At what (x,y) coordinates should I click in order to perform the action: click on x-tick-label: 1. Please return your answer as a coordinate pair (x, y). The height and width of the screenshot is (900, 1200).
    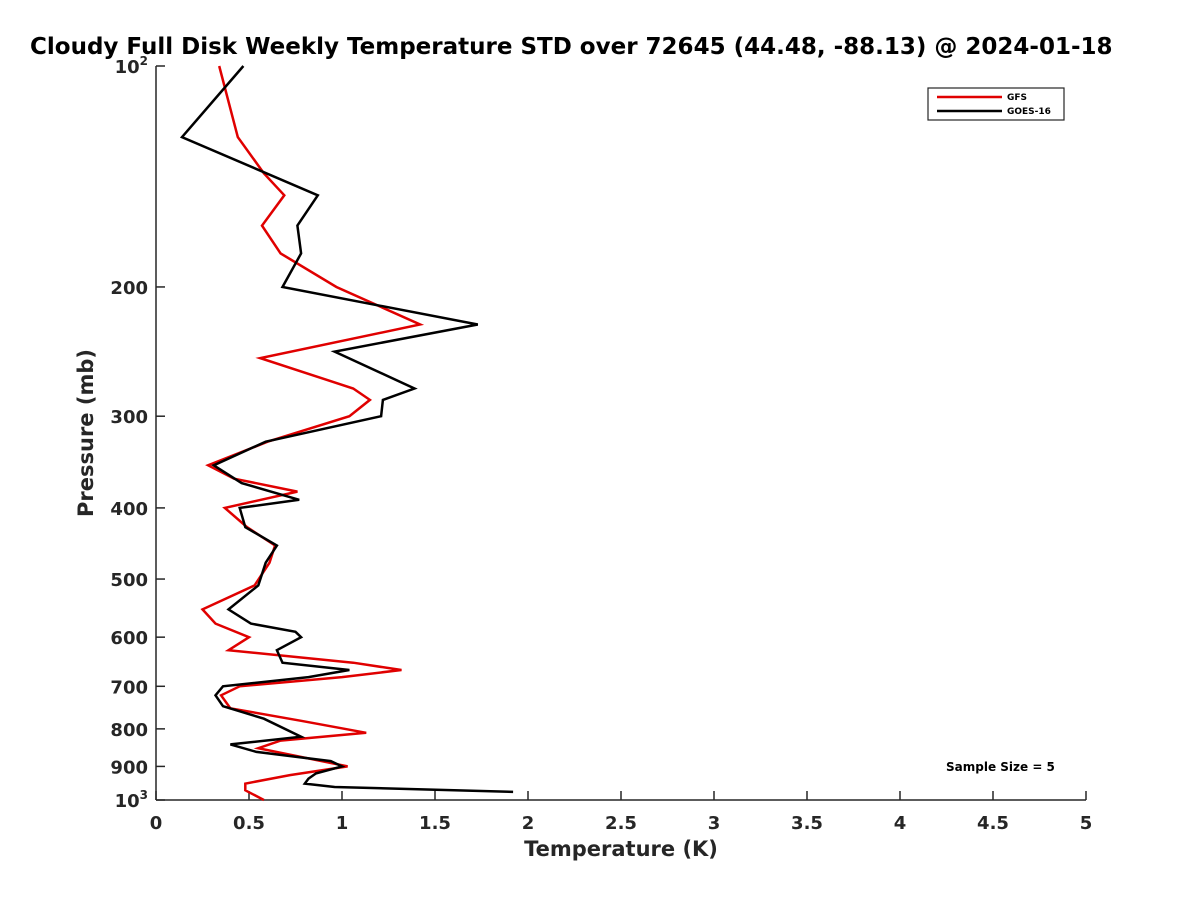
    Looking at the image, I should click on (342, 823).